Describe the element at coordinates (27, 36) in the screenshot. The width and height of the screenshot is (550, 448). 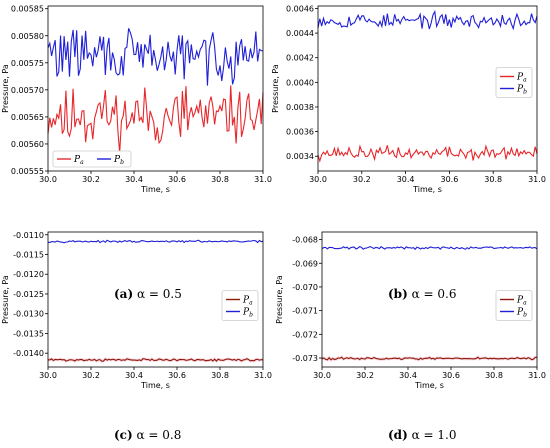
I see `y-tick-label: 0.00580` at that location.